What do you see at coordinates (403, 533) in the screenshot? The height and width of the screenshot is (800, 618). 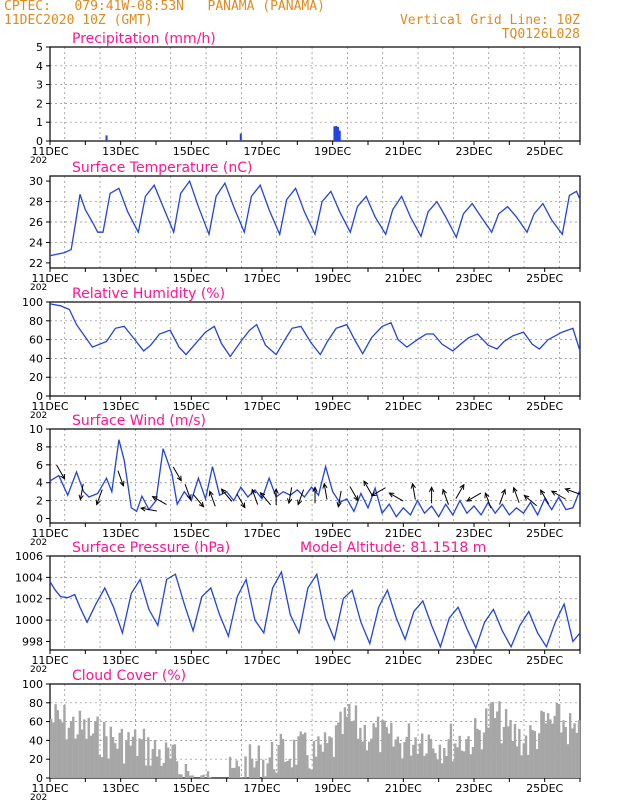 I see `wind-xtick-label: 21DEC` at bounding box center [403, 533].